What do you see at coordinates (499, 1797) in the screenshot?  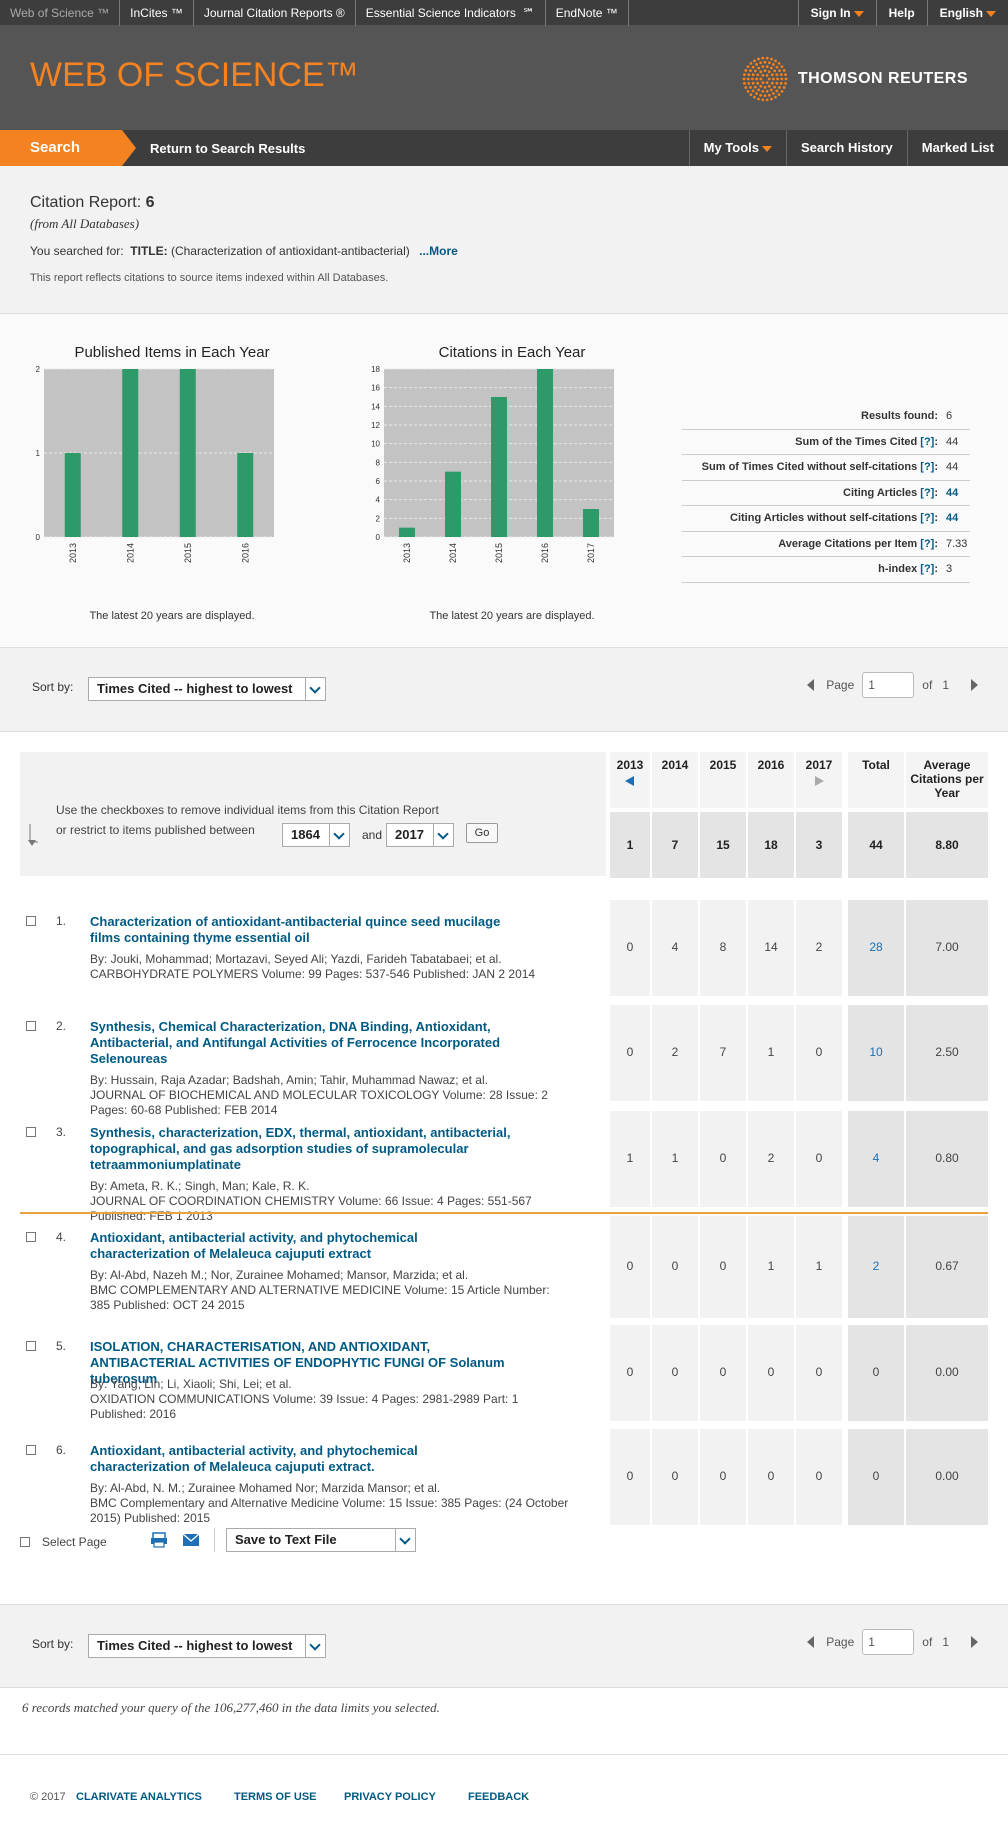 I see `feedback-link: FEEDBACK` at bounding box center [499, 1797].